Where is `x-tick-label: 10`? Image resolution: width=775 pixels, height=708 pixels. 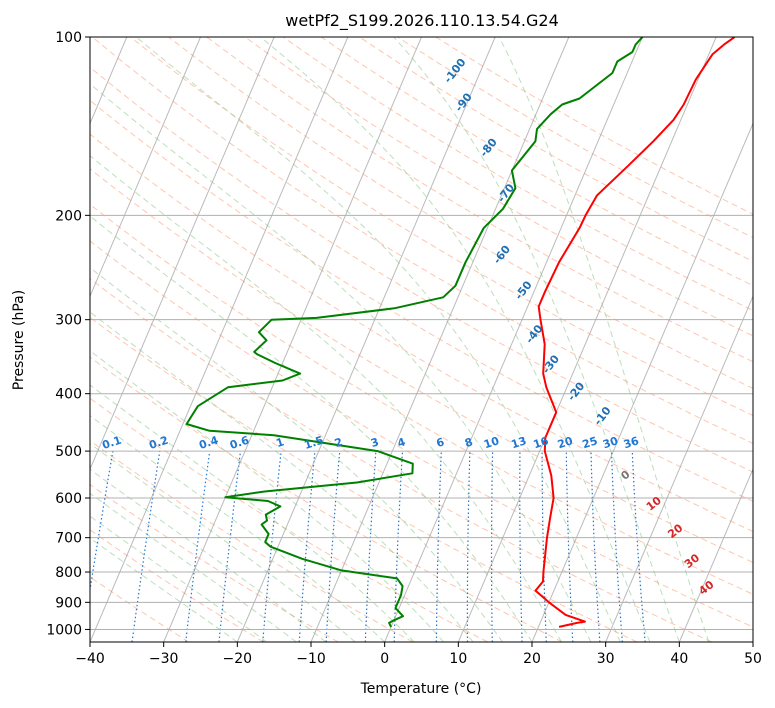
x-tick-label: 10 is located at coordinates (458, 659).